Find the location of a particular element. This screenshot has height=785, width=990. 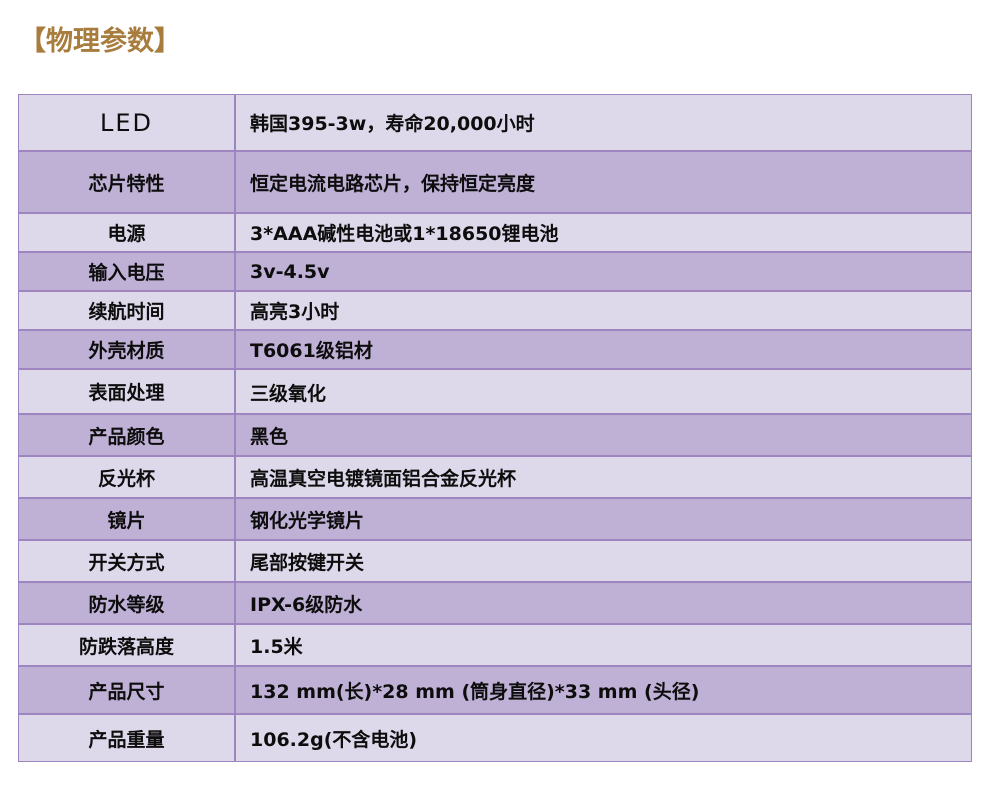

table-row: 产品重量 106.2g(不含电池) is located at coordinates (495, 738).